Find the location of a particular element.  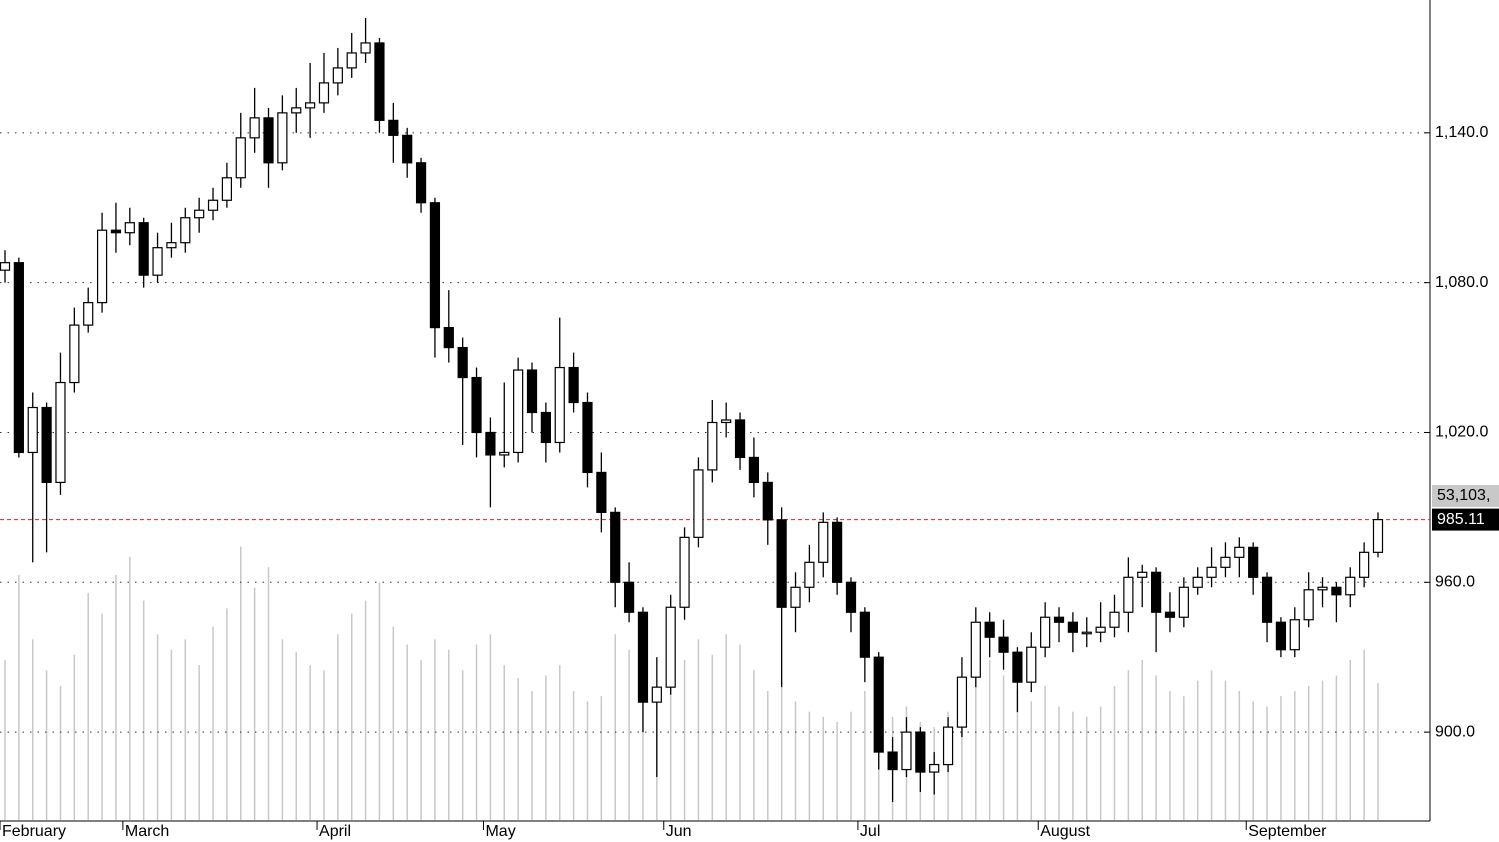

x-tick-label: February is located at coordinates (34, 831).